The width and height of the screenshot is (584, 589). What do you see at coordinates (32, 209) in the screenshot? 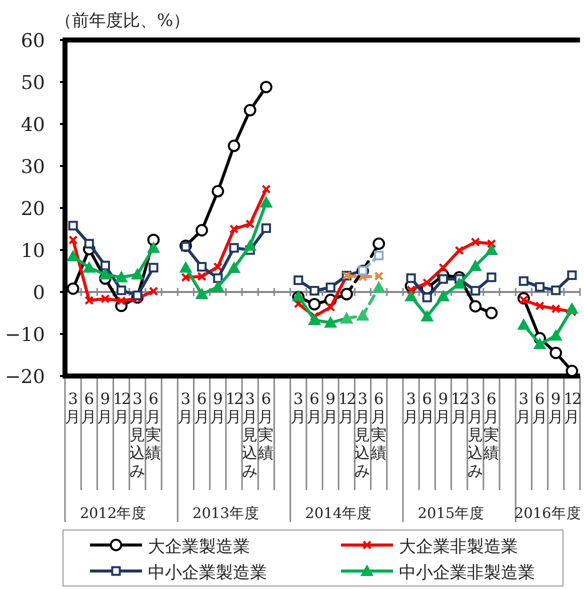
I see `y-tick-label: 20` at bounding box center [32, 209].